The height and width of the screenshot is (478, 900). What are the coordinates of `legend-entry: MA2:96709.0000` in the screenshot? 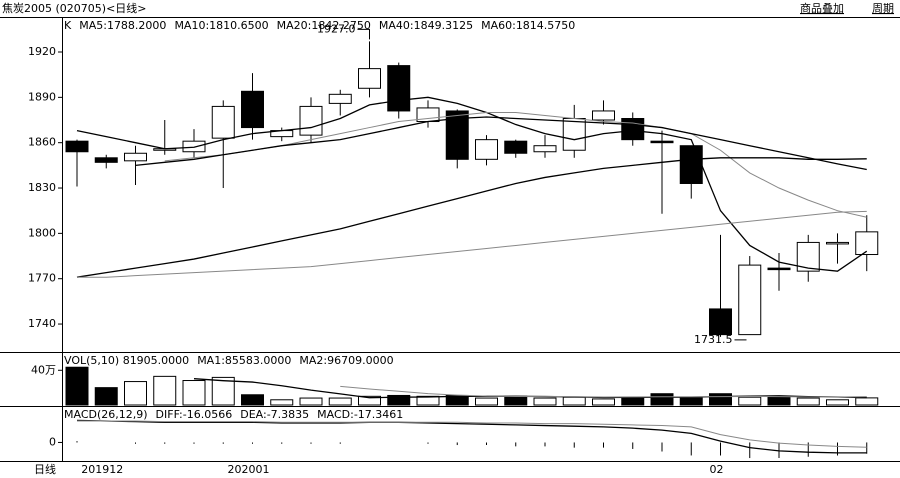 It's located at (346, 360).